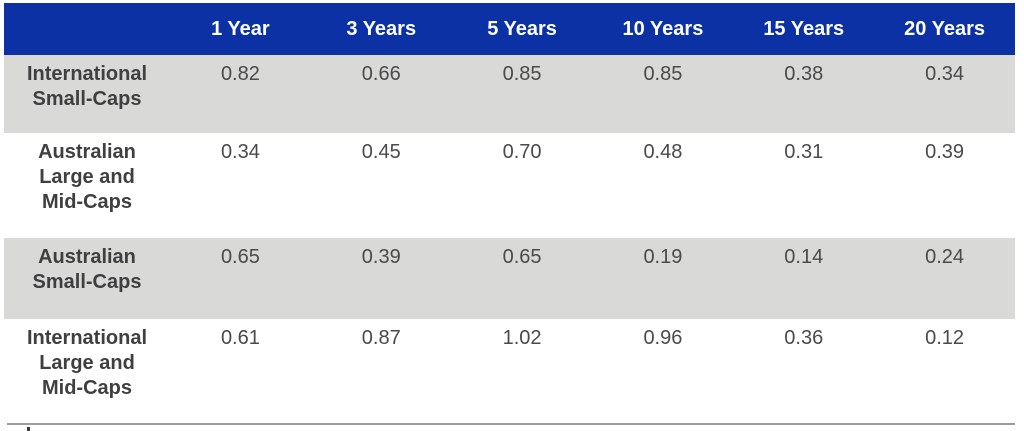 This screenshot has width=1024, height=431. What do you see at coordinates (522, 338) in the screenshot?
I see `data-cell: 1.02` at bounding box center [522, 338].